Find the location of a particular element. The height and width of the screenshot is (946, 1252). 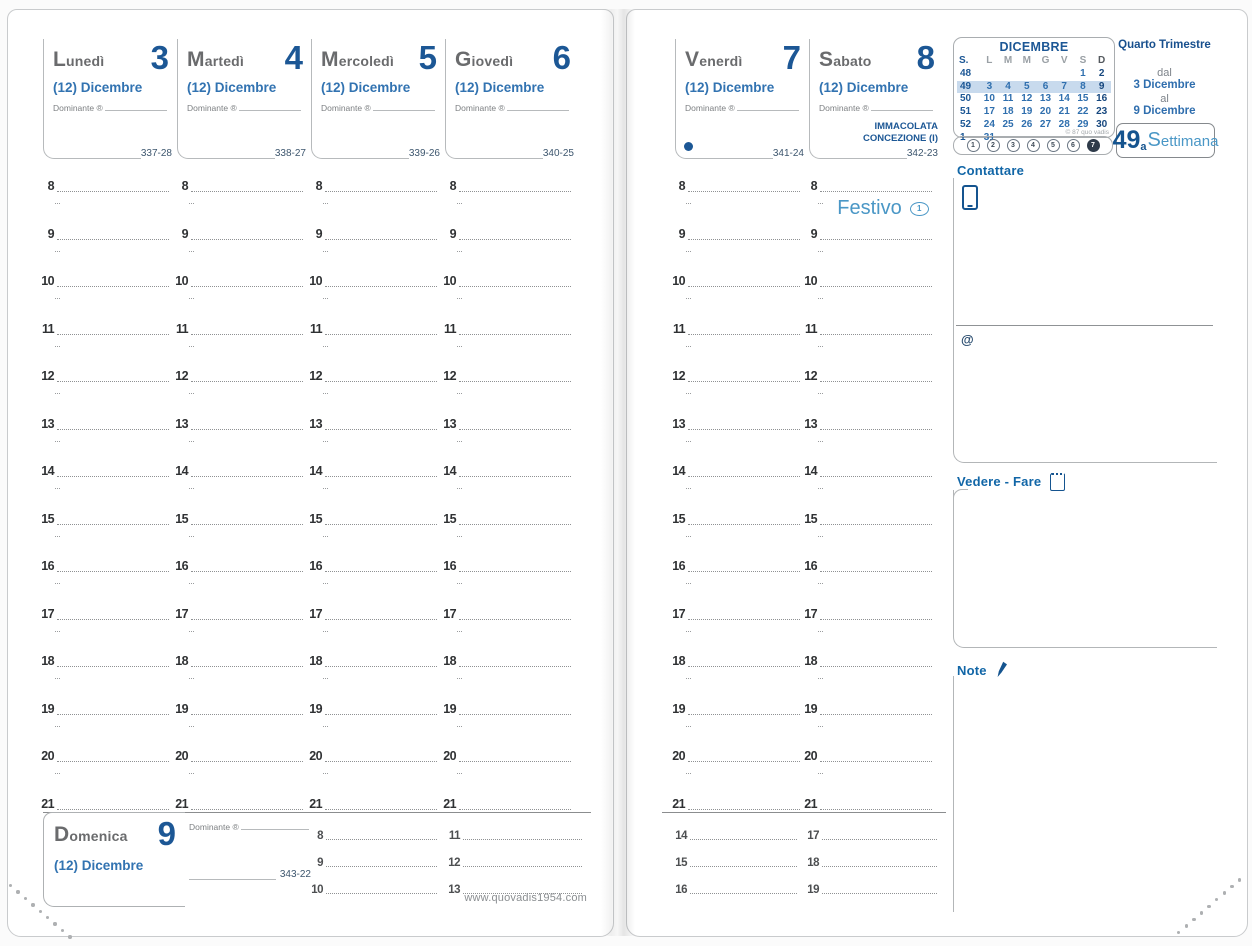

hour-slot: 10 is located at coordinates (734, 297).